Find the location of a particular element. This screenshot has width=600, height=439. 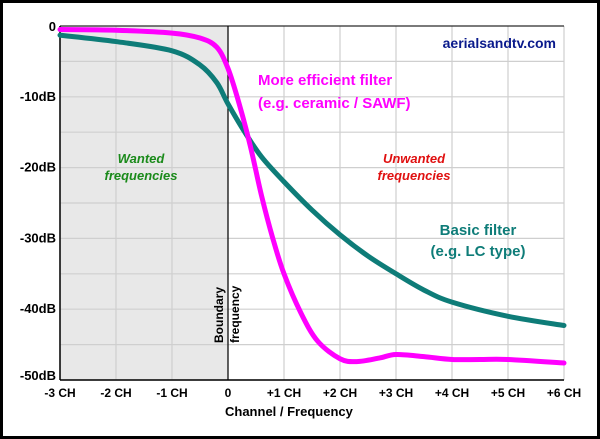

x-tick-label: +1 CH is located at coordinates (284, 393).